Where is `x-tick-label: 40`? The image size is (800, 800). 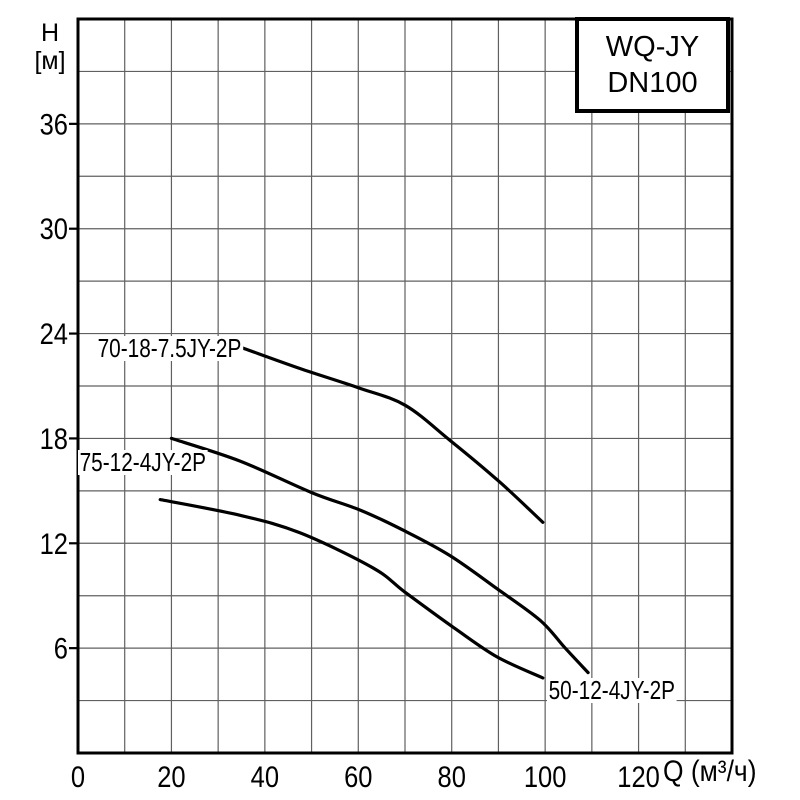
x-tick-label: 40 is located at coordinates (265, 776).